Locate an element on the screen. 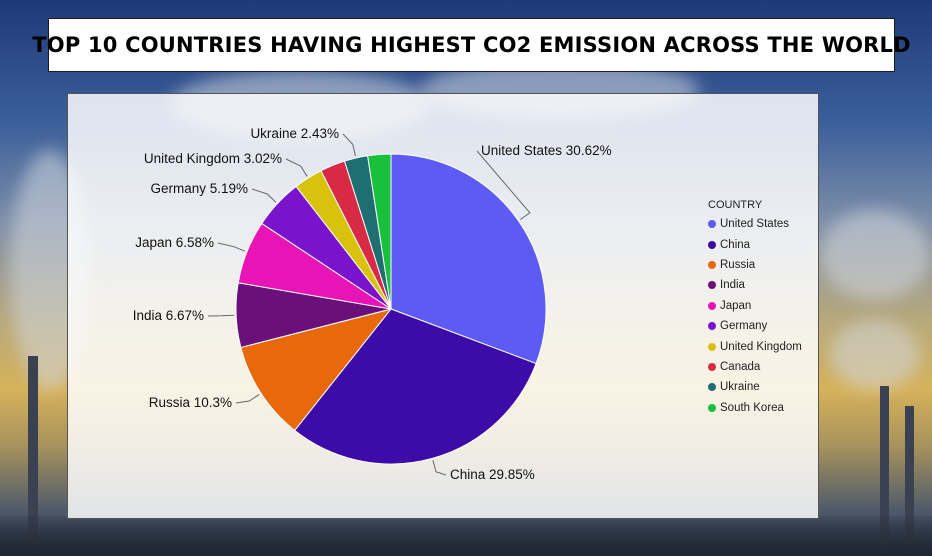  legend-item: Germany is located at coordinates (755, 326).